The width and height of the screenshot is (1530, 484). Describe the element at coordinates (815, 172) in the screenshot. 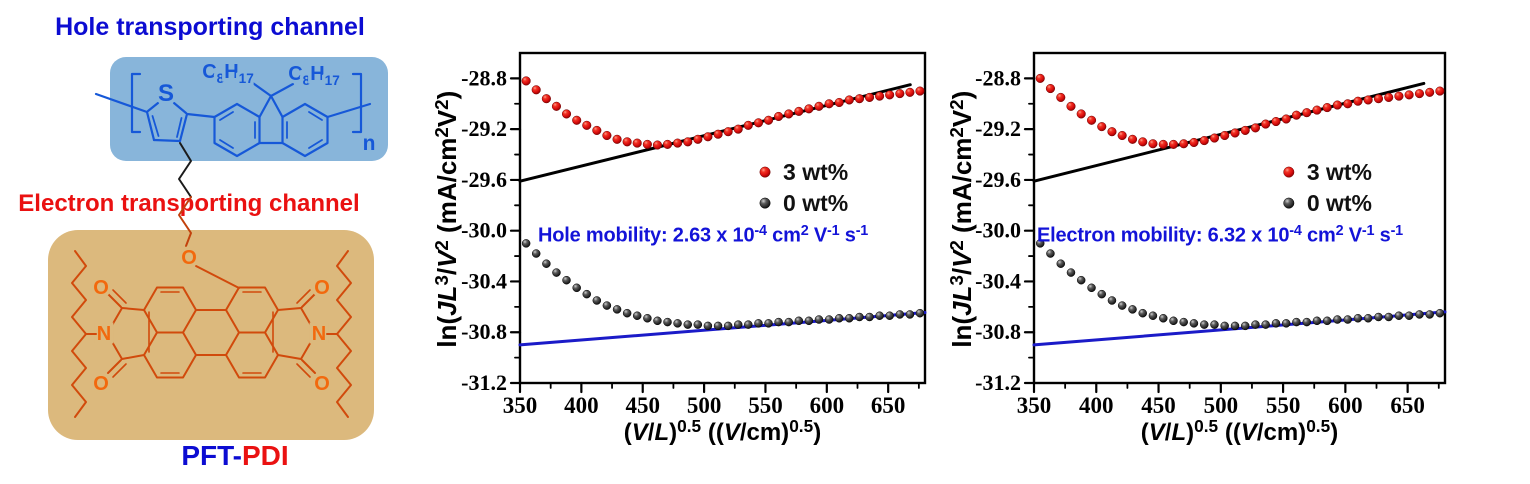

I see `legend-label: 3 wt%` at that location.